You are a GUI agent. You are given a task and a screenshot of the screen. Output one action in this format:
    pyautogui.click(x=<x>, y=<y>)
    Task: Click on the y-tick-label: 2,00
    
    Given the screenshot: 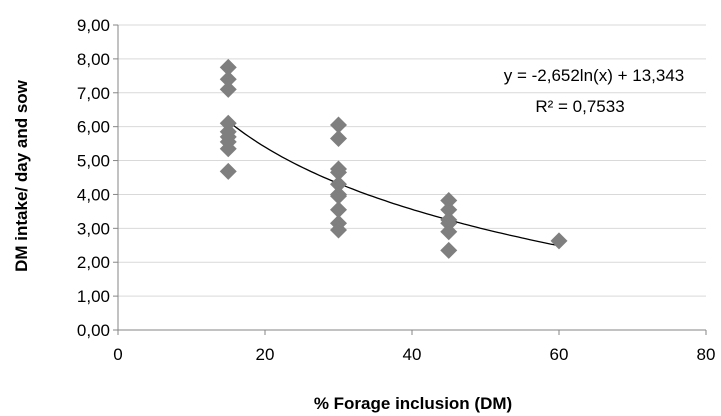 What is the action you would take?
    pyautogui.click(x=93, y=262)
    